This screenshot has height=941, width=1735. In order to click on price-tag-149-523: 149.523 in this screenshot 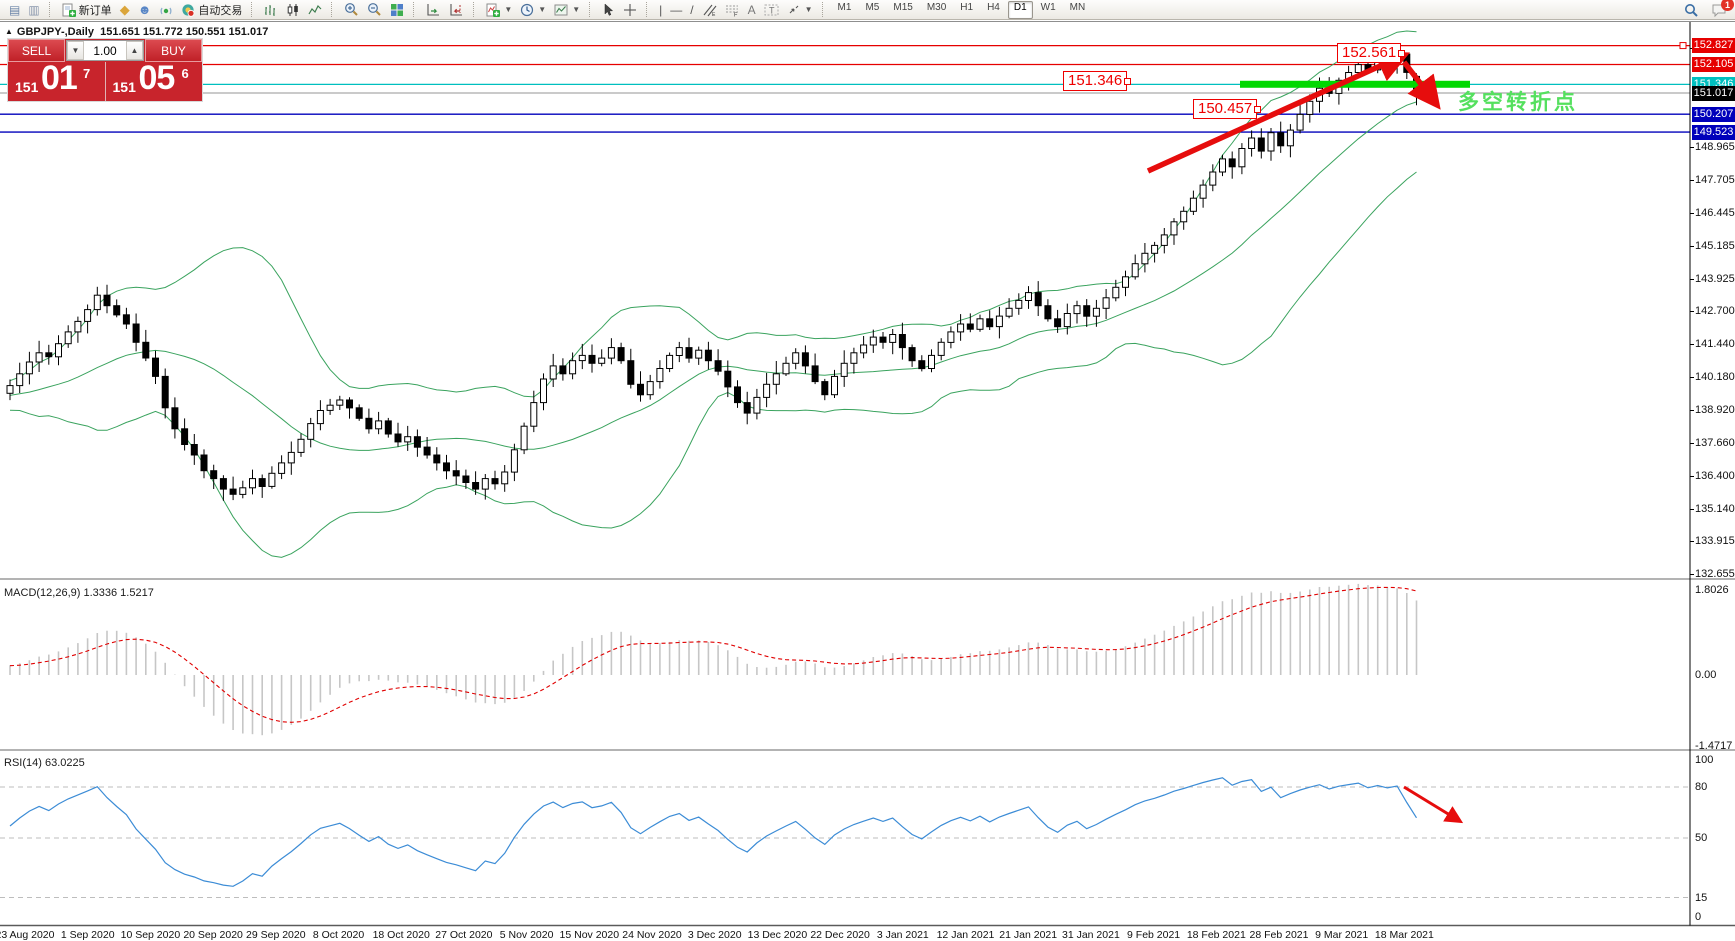, I will do `click(1713, 132)`.